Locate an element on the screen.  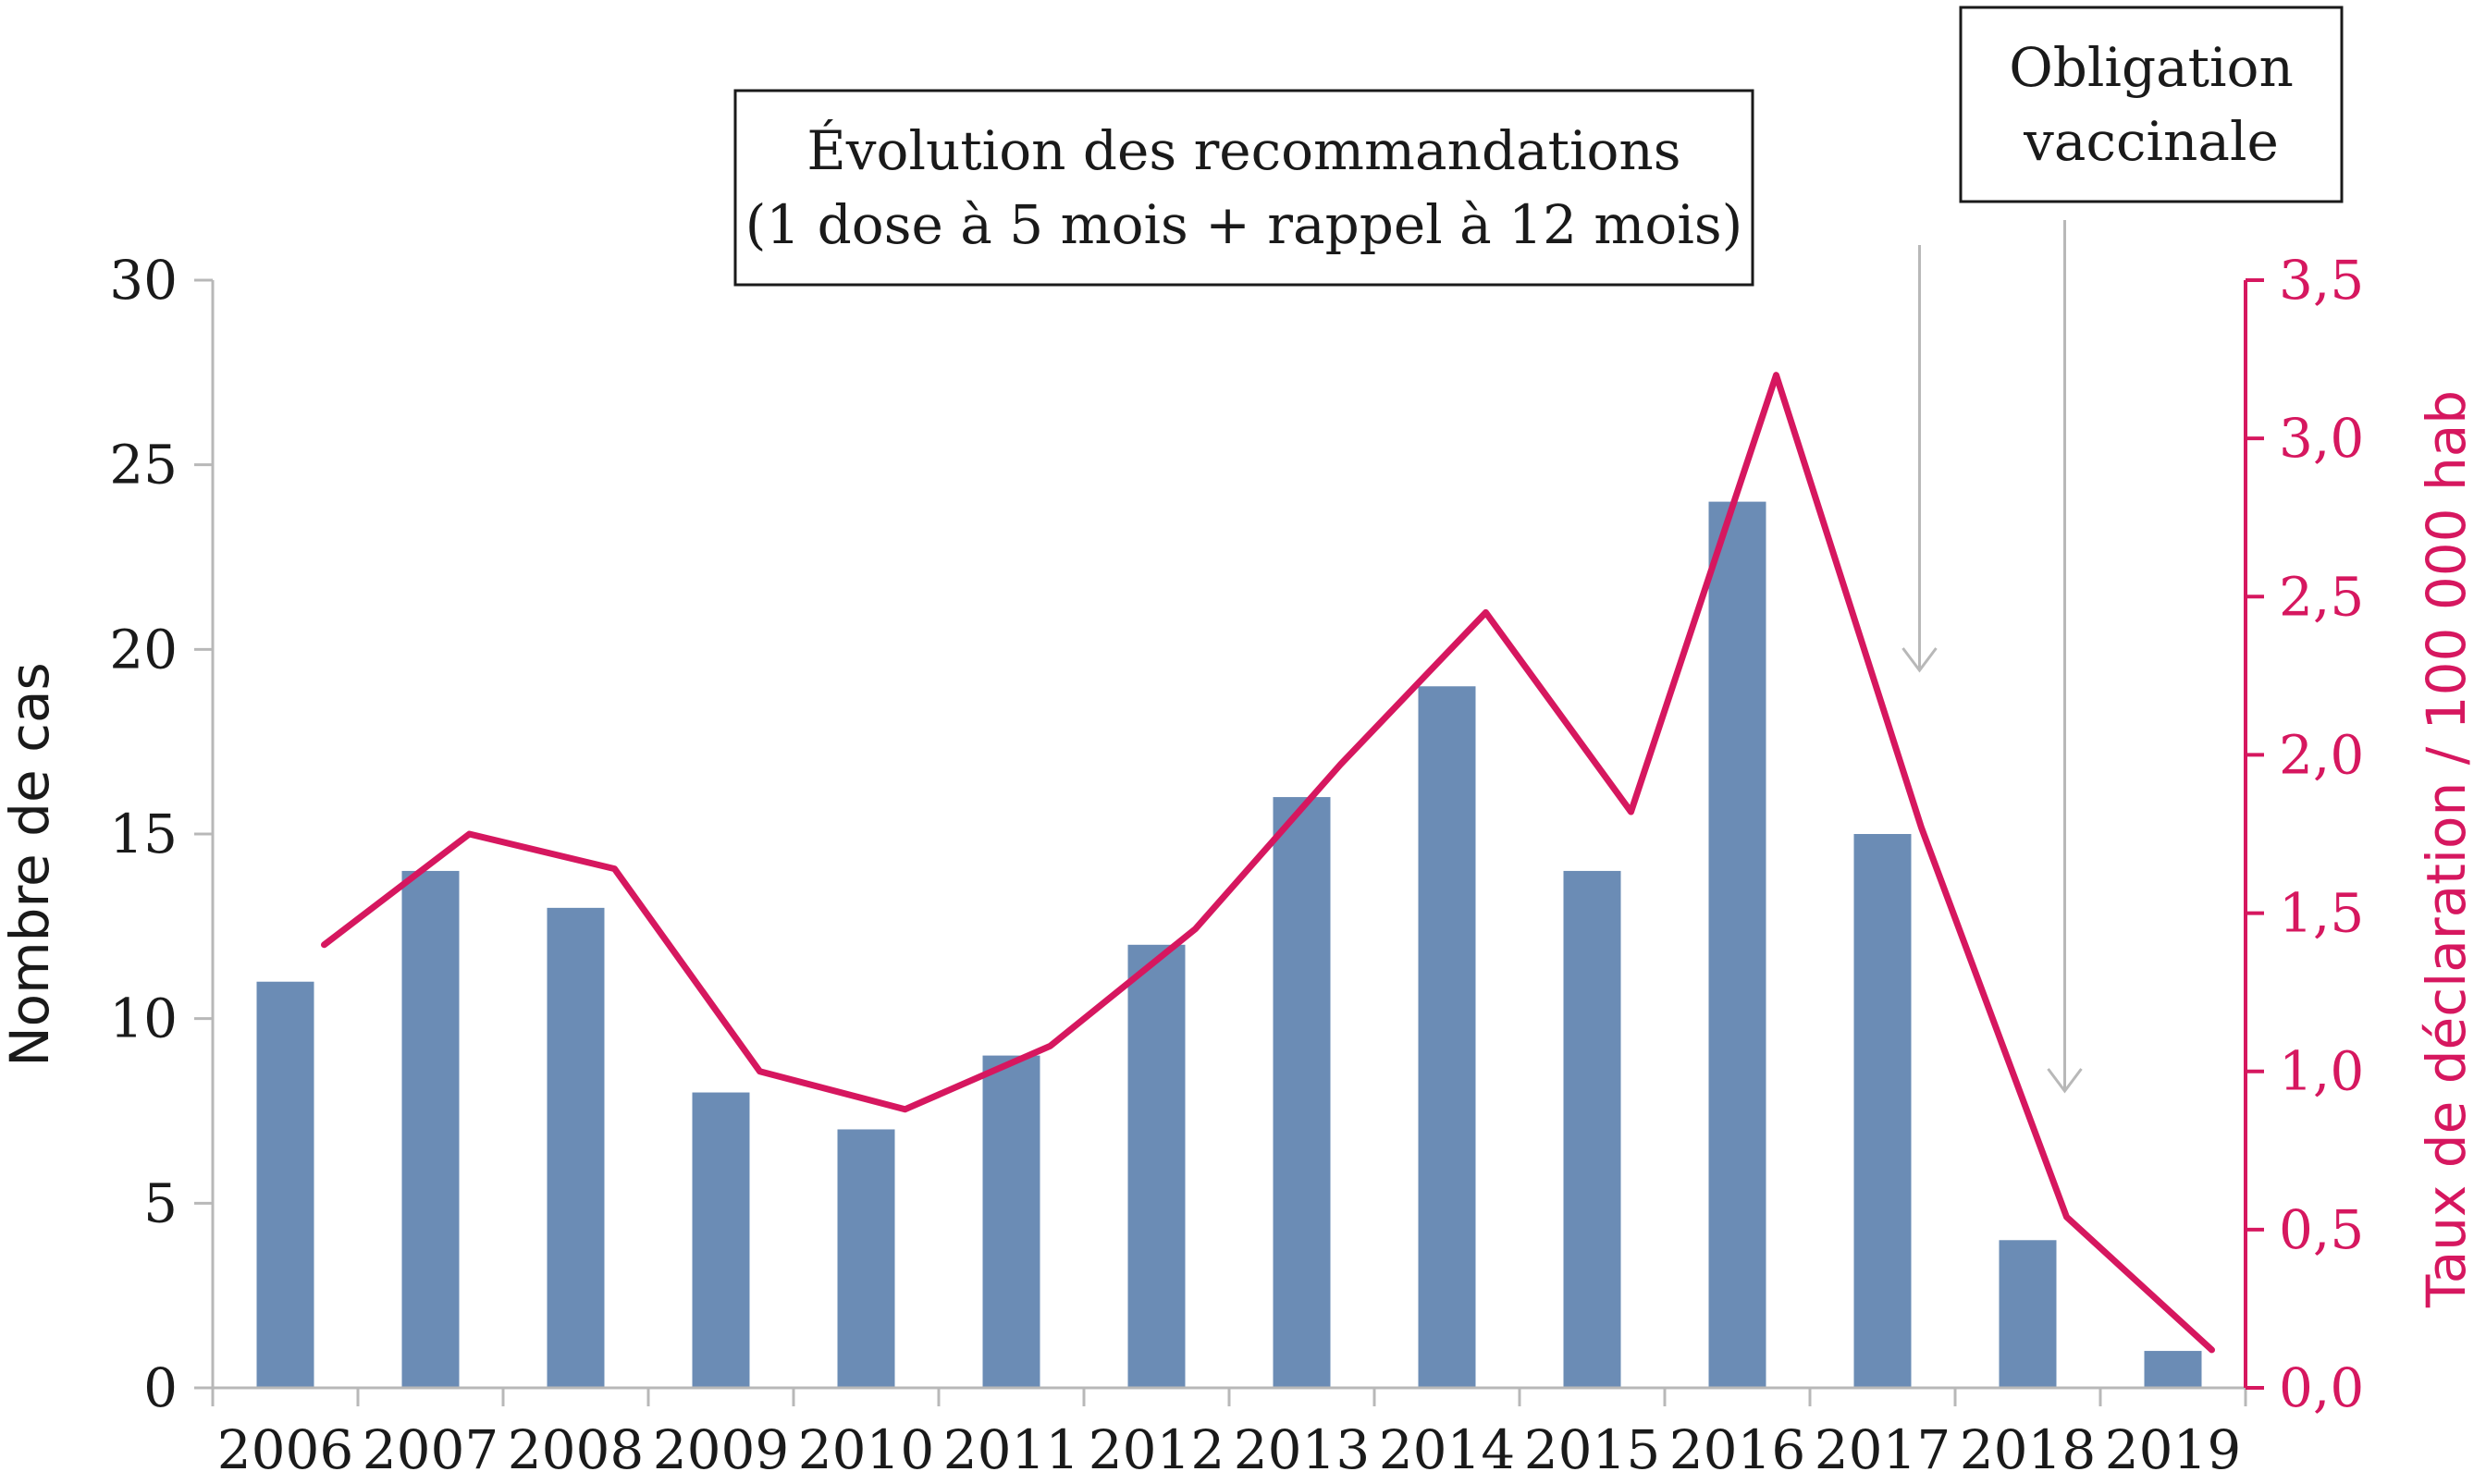
left-axis: 0 5 10 15 20 25 30 is located at coordinates (162, 834).